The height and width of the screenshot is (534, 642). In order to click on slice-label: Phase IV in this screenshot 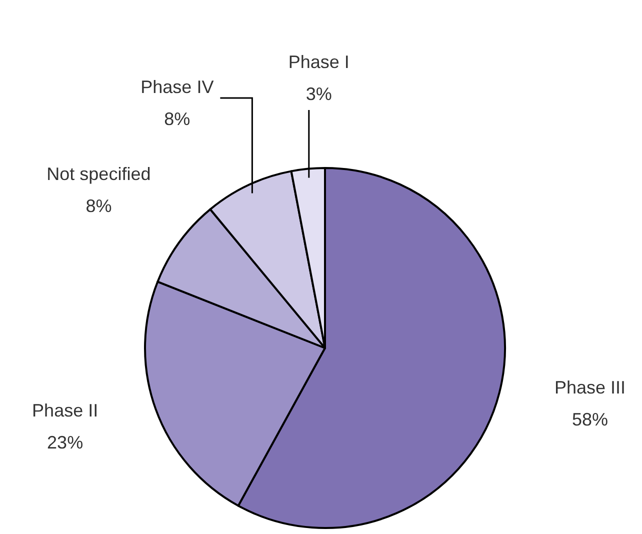, I will do `click(177, 87)`.